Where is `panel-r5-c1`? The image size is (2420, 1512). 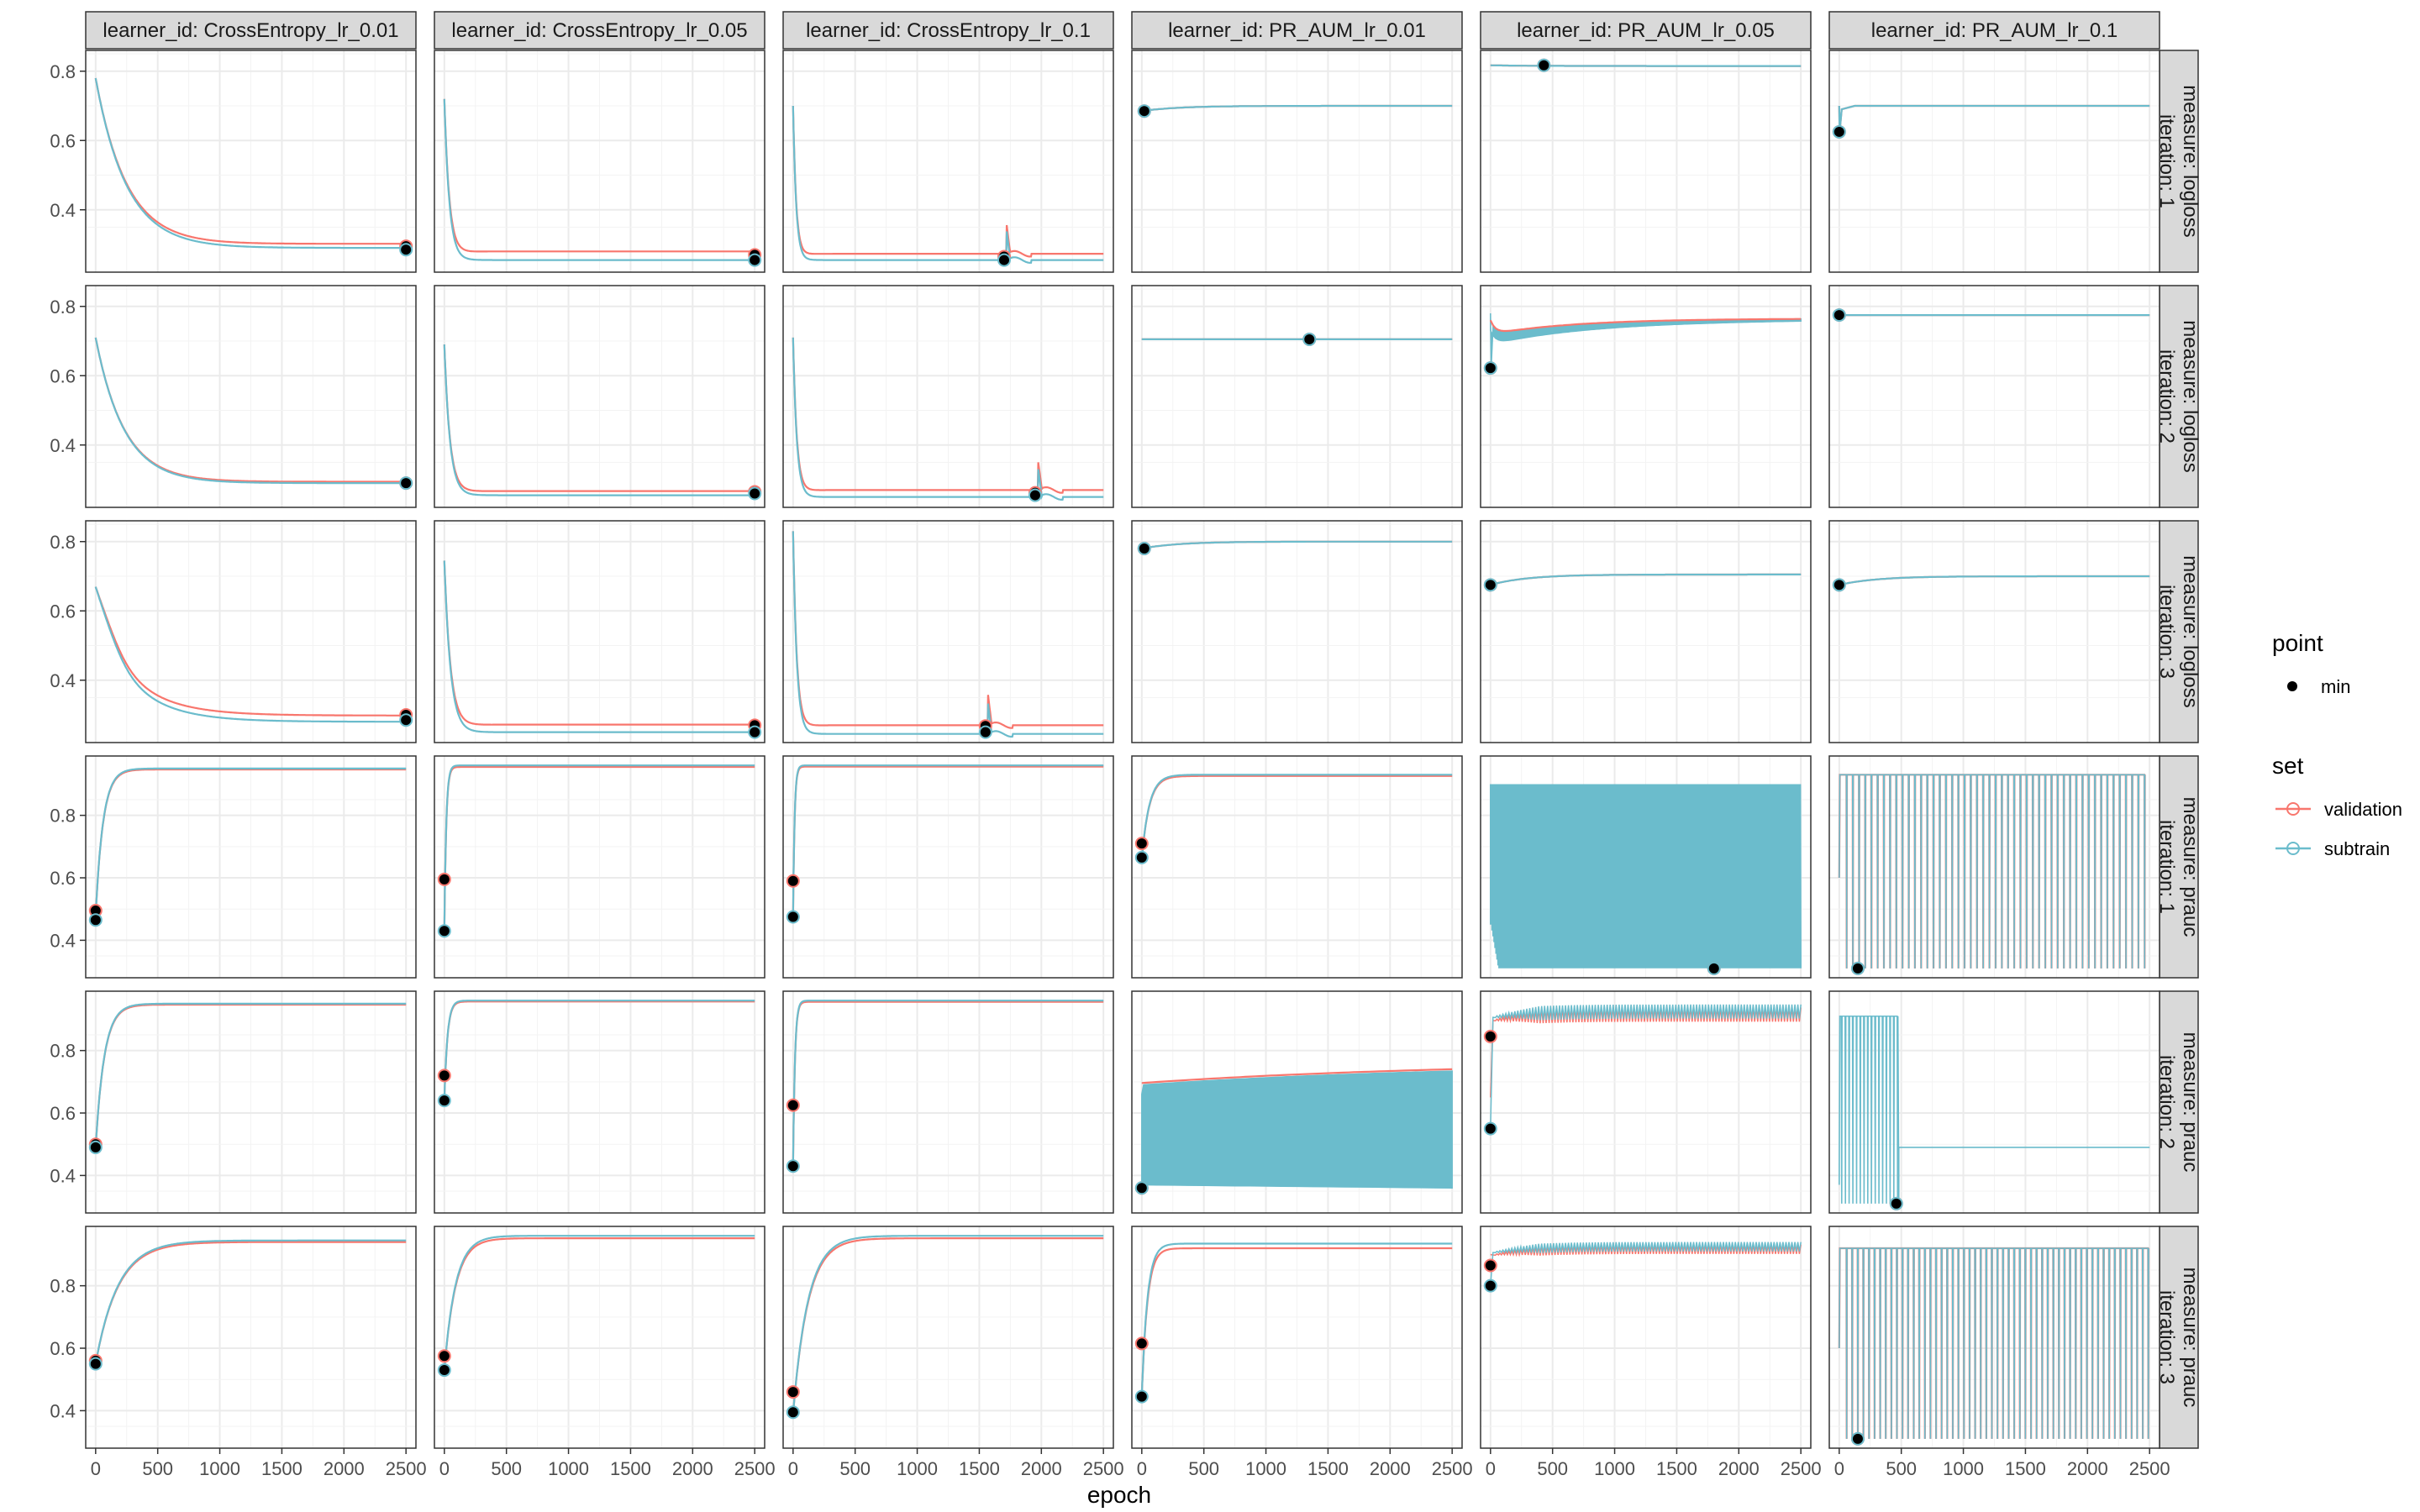
panel-r5-c1 is located at coordinates (251, 1102).